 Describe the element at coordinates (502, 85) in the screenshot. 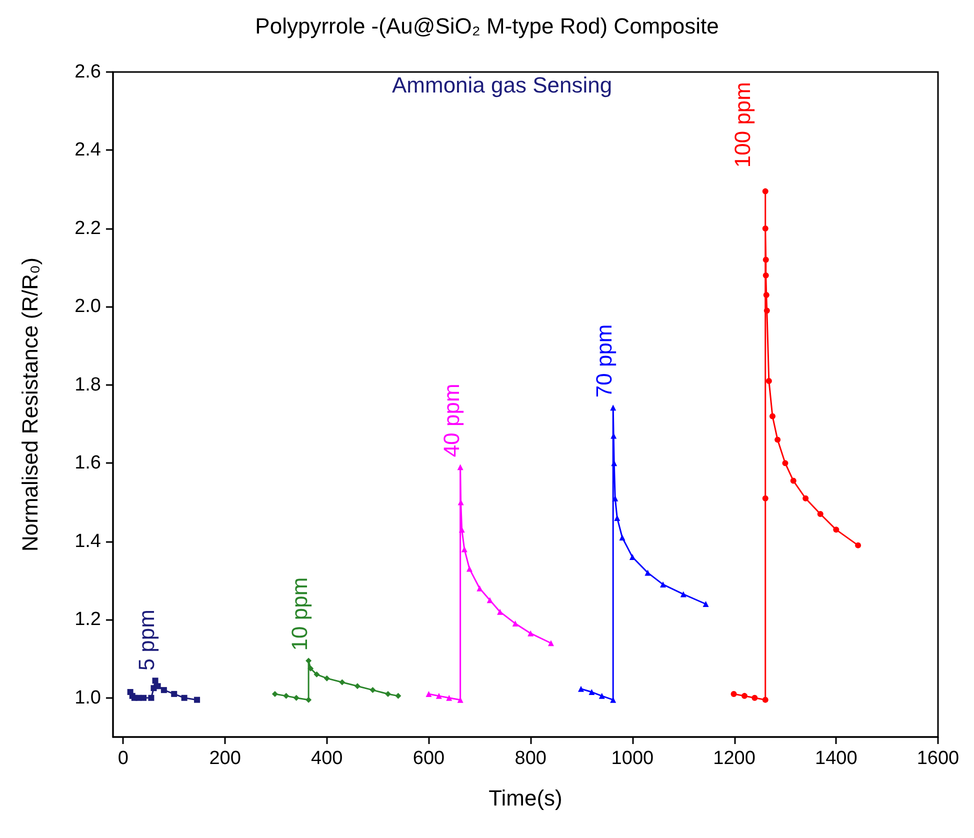

I see `annotation: Ammonia gas Sensing` at that location.